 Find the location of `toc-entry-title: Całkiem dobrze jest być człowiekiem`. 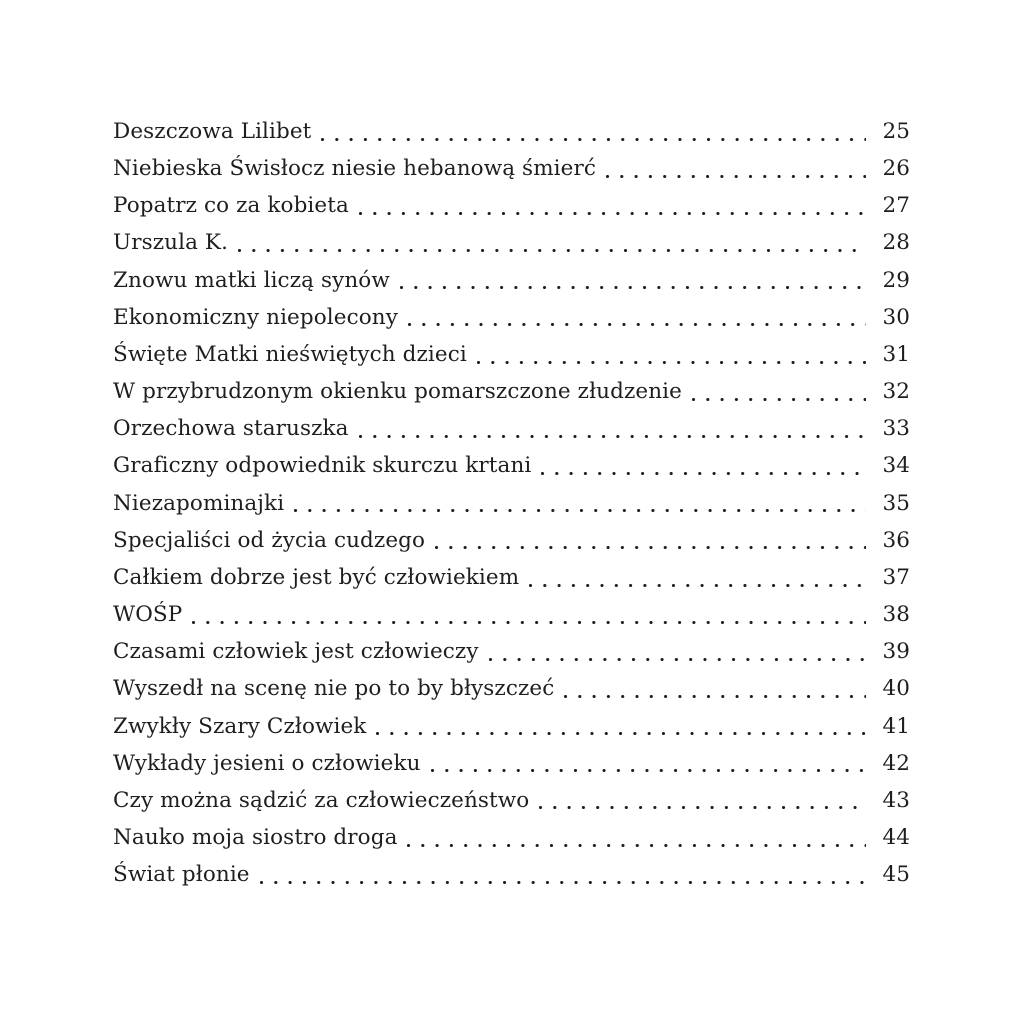

toc-entry-title: Całkiem dobrze jest być człowiekiem is located at coordinates (316, 577).